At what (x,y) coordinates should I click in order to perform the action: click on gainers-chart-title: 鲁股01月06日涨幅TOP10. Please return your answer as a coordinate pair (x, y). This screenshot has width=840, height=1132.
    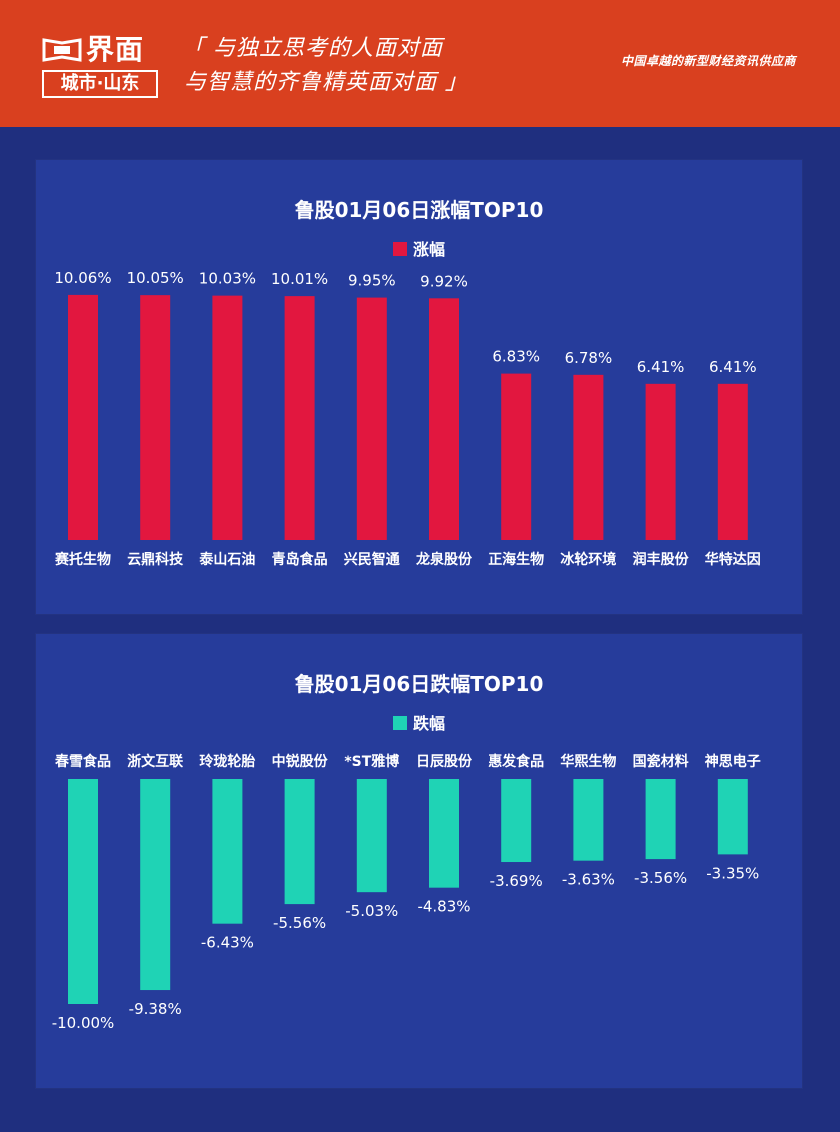
    Looking at the image, I should click on (419, 210).